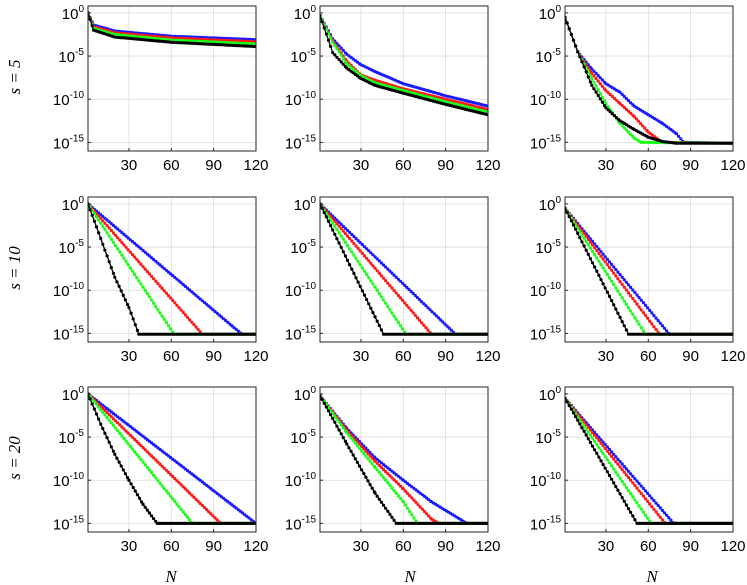  What do you see at coordinates (554, 329) in the screenshot?
I see `y-tick-exponent: -15` at bounding box center [554, 329].